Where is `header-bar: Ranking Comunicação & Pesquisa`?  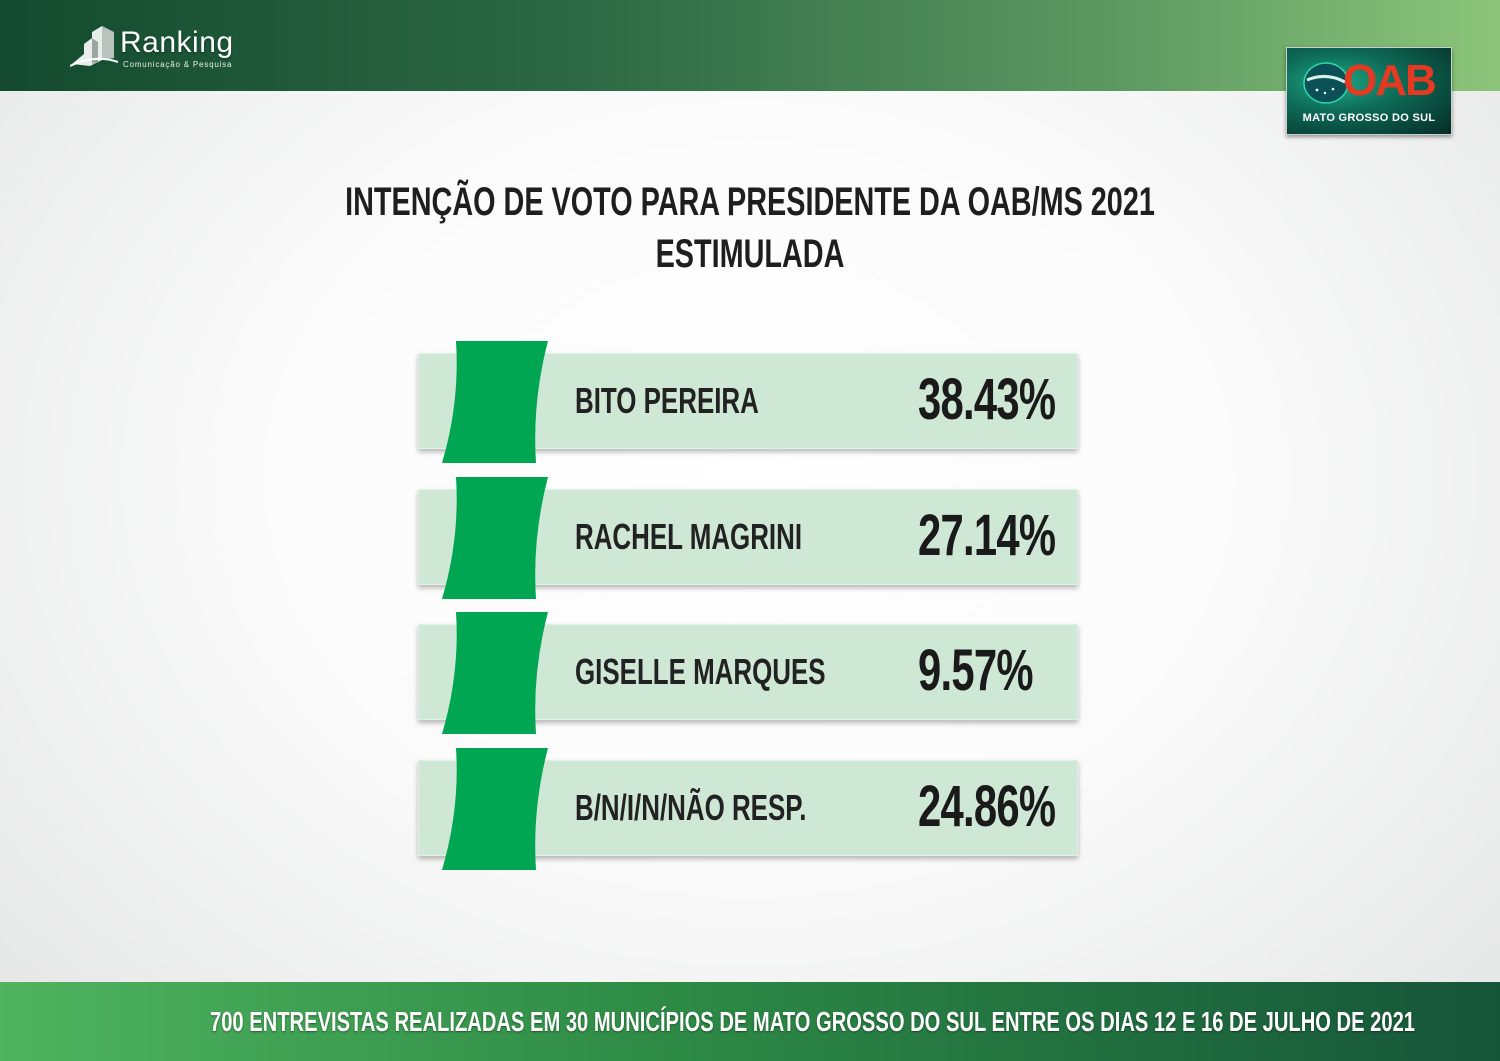
header-bar: Ranking Comunicação & Pesquisa is located at coordinates (750, 45).